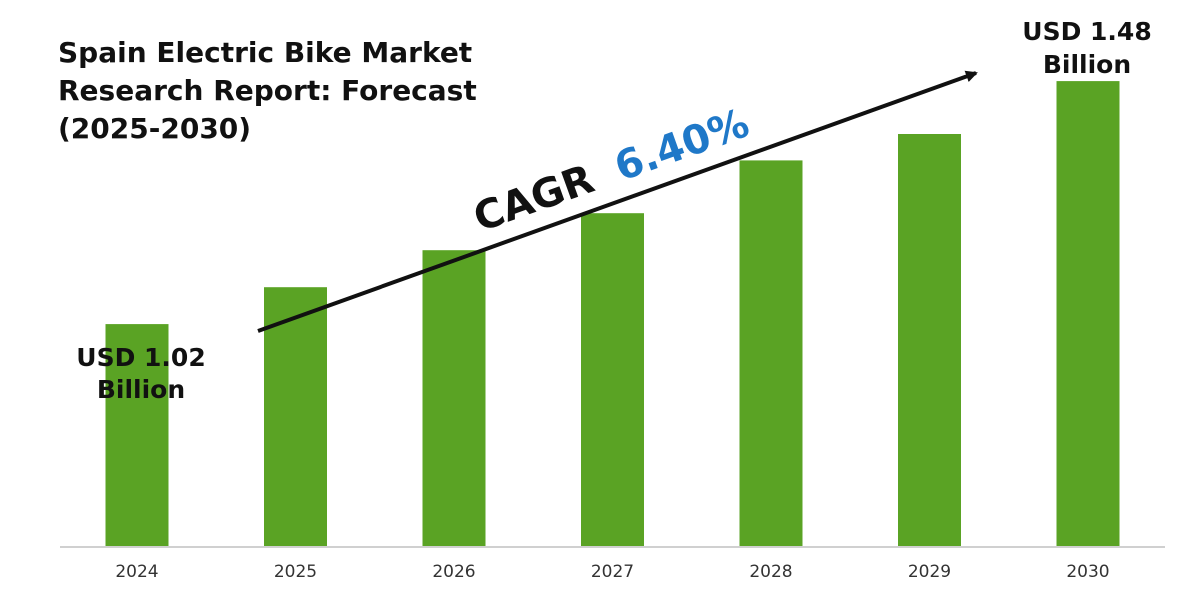 This screenshot has height=600, width=1200. Describe the element at coordinates (612, 379) in the screenshot. I see `bar-2027` at that location.